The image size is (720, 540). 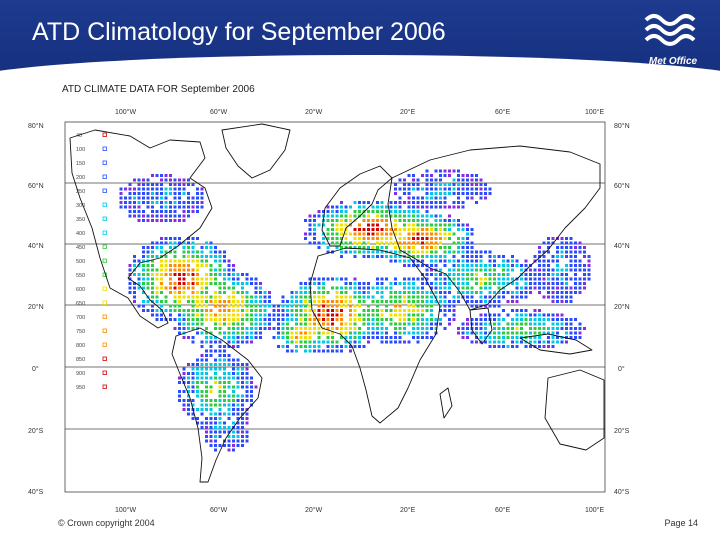 I want to click on north-america-coast, so click(x=141, y=229).